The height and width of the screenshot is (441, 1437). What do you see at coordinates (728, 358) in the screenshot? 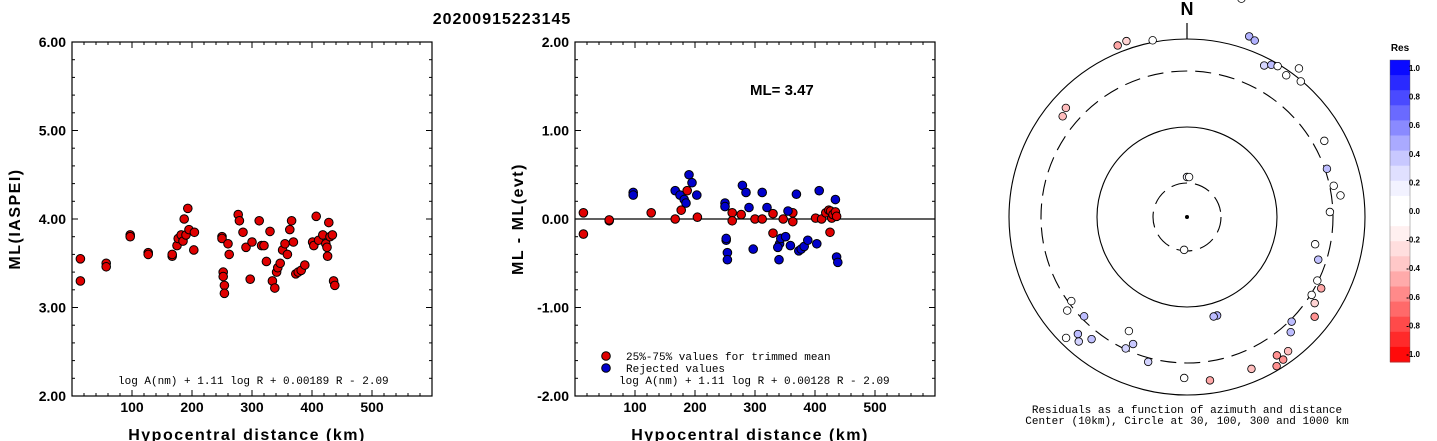
I see `legend-label: 25%-75% values for trimmed mean` at bounding box center [728, 358].